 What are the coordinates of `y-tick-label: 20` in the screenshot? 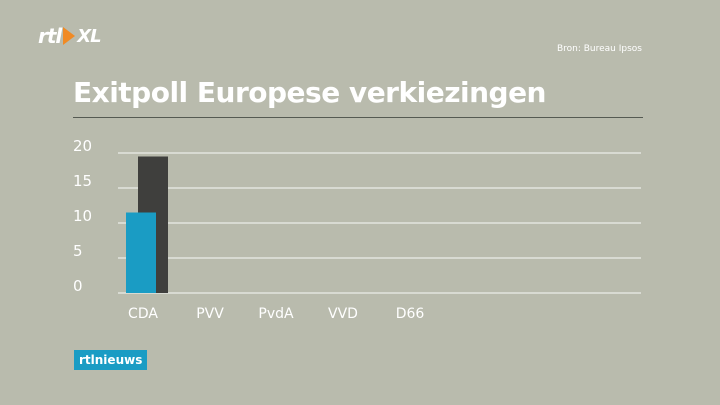 It's located at (82, 146).